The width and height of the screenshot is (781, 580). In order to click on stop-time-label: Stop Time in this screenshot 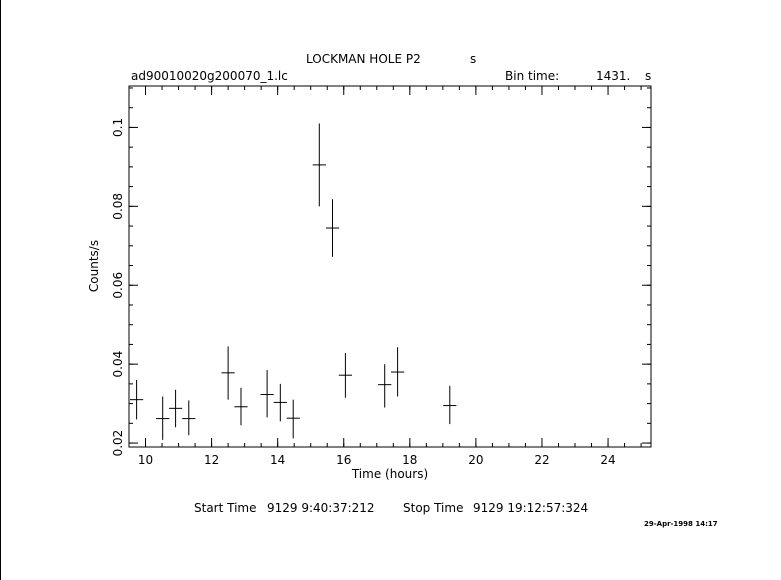, I will do `click(433, 508)`.